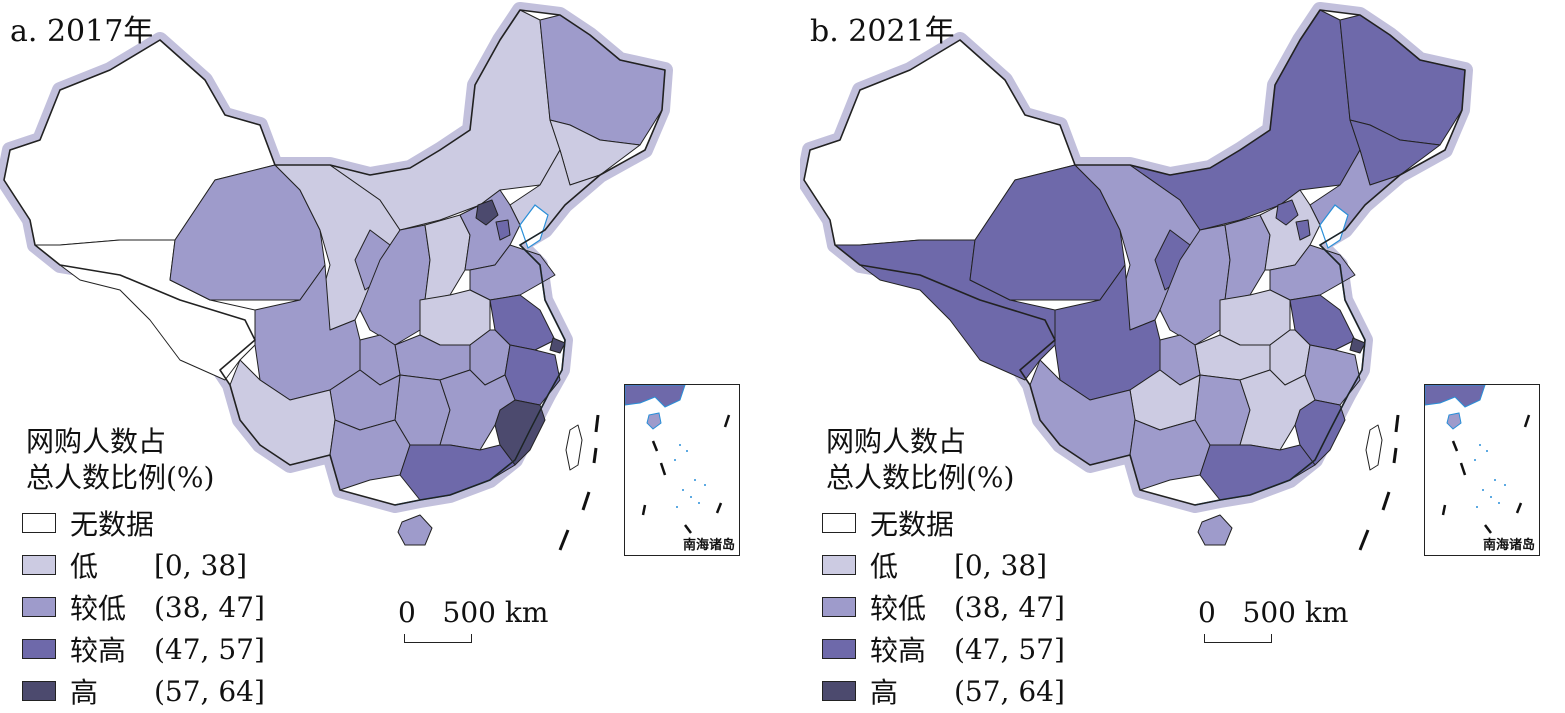 This screenshot has height=713, width=1565. Describe the element at coordinates (1482, 470) in the screenshot. I see `south-china-sea-inset: 南海诸岛` at that location.